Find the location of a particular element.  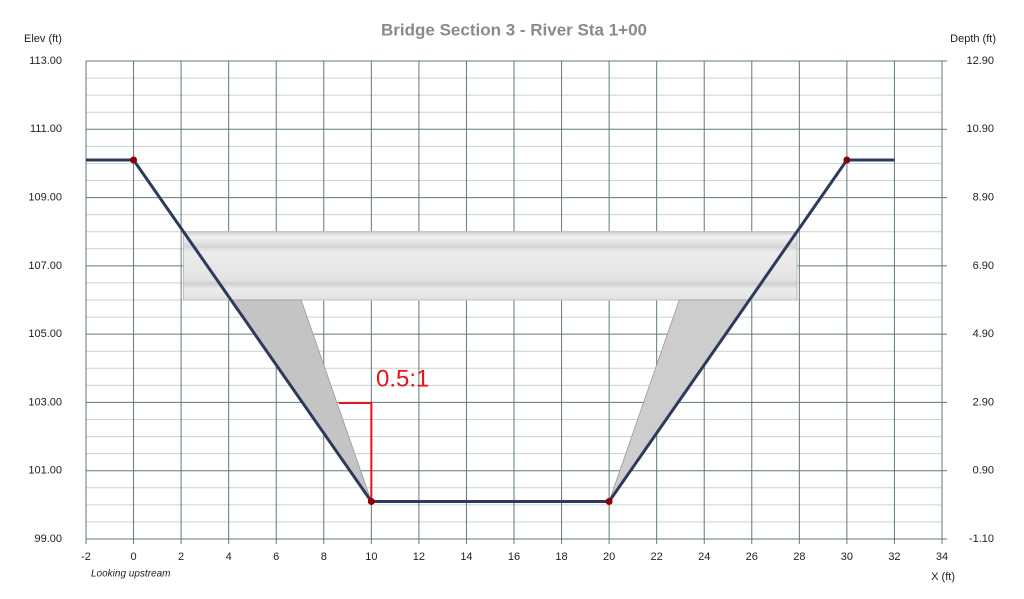

x-tick-label: 8 is located at coordinates (324, 557).